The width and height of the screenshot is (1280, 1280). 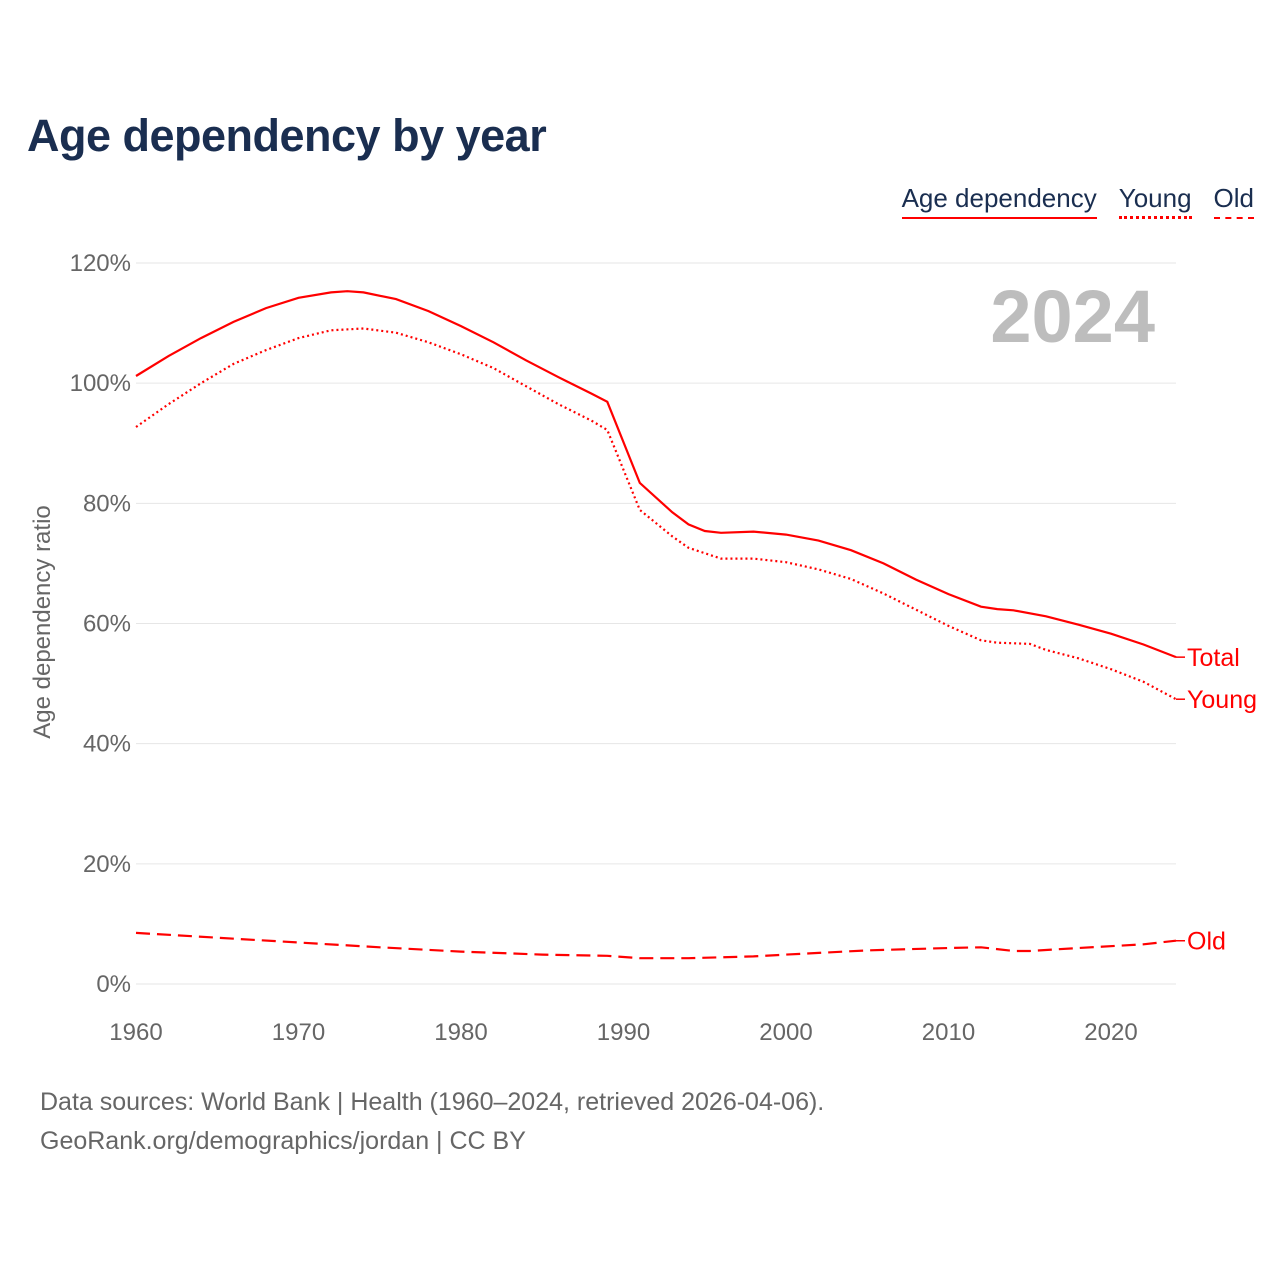 What do you see at coordinates (113, 984) in the screenshot?
I see `y-tick-label: 0%` at bounding box center [113, 984].